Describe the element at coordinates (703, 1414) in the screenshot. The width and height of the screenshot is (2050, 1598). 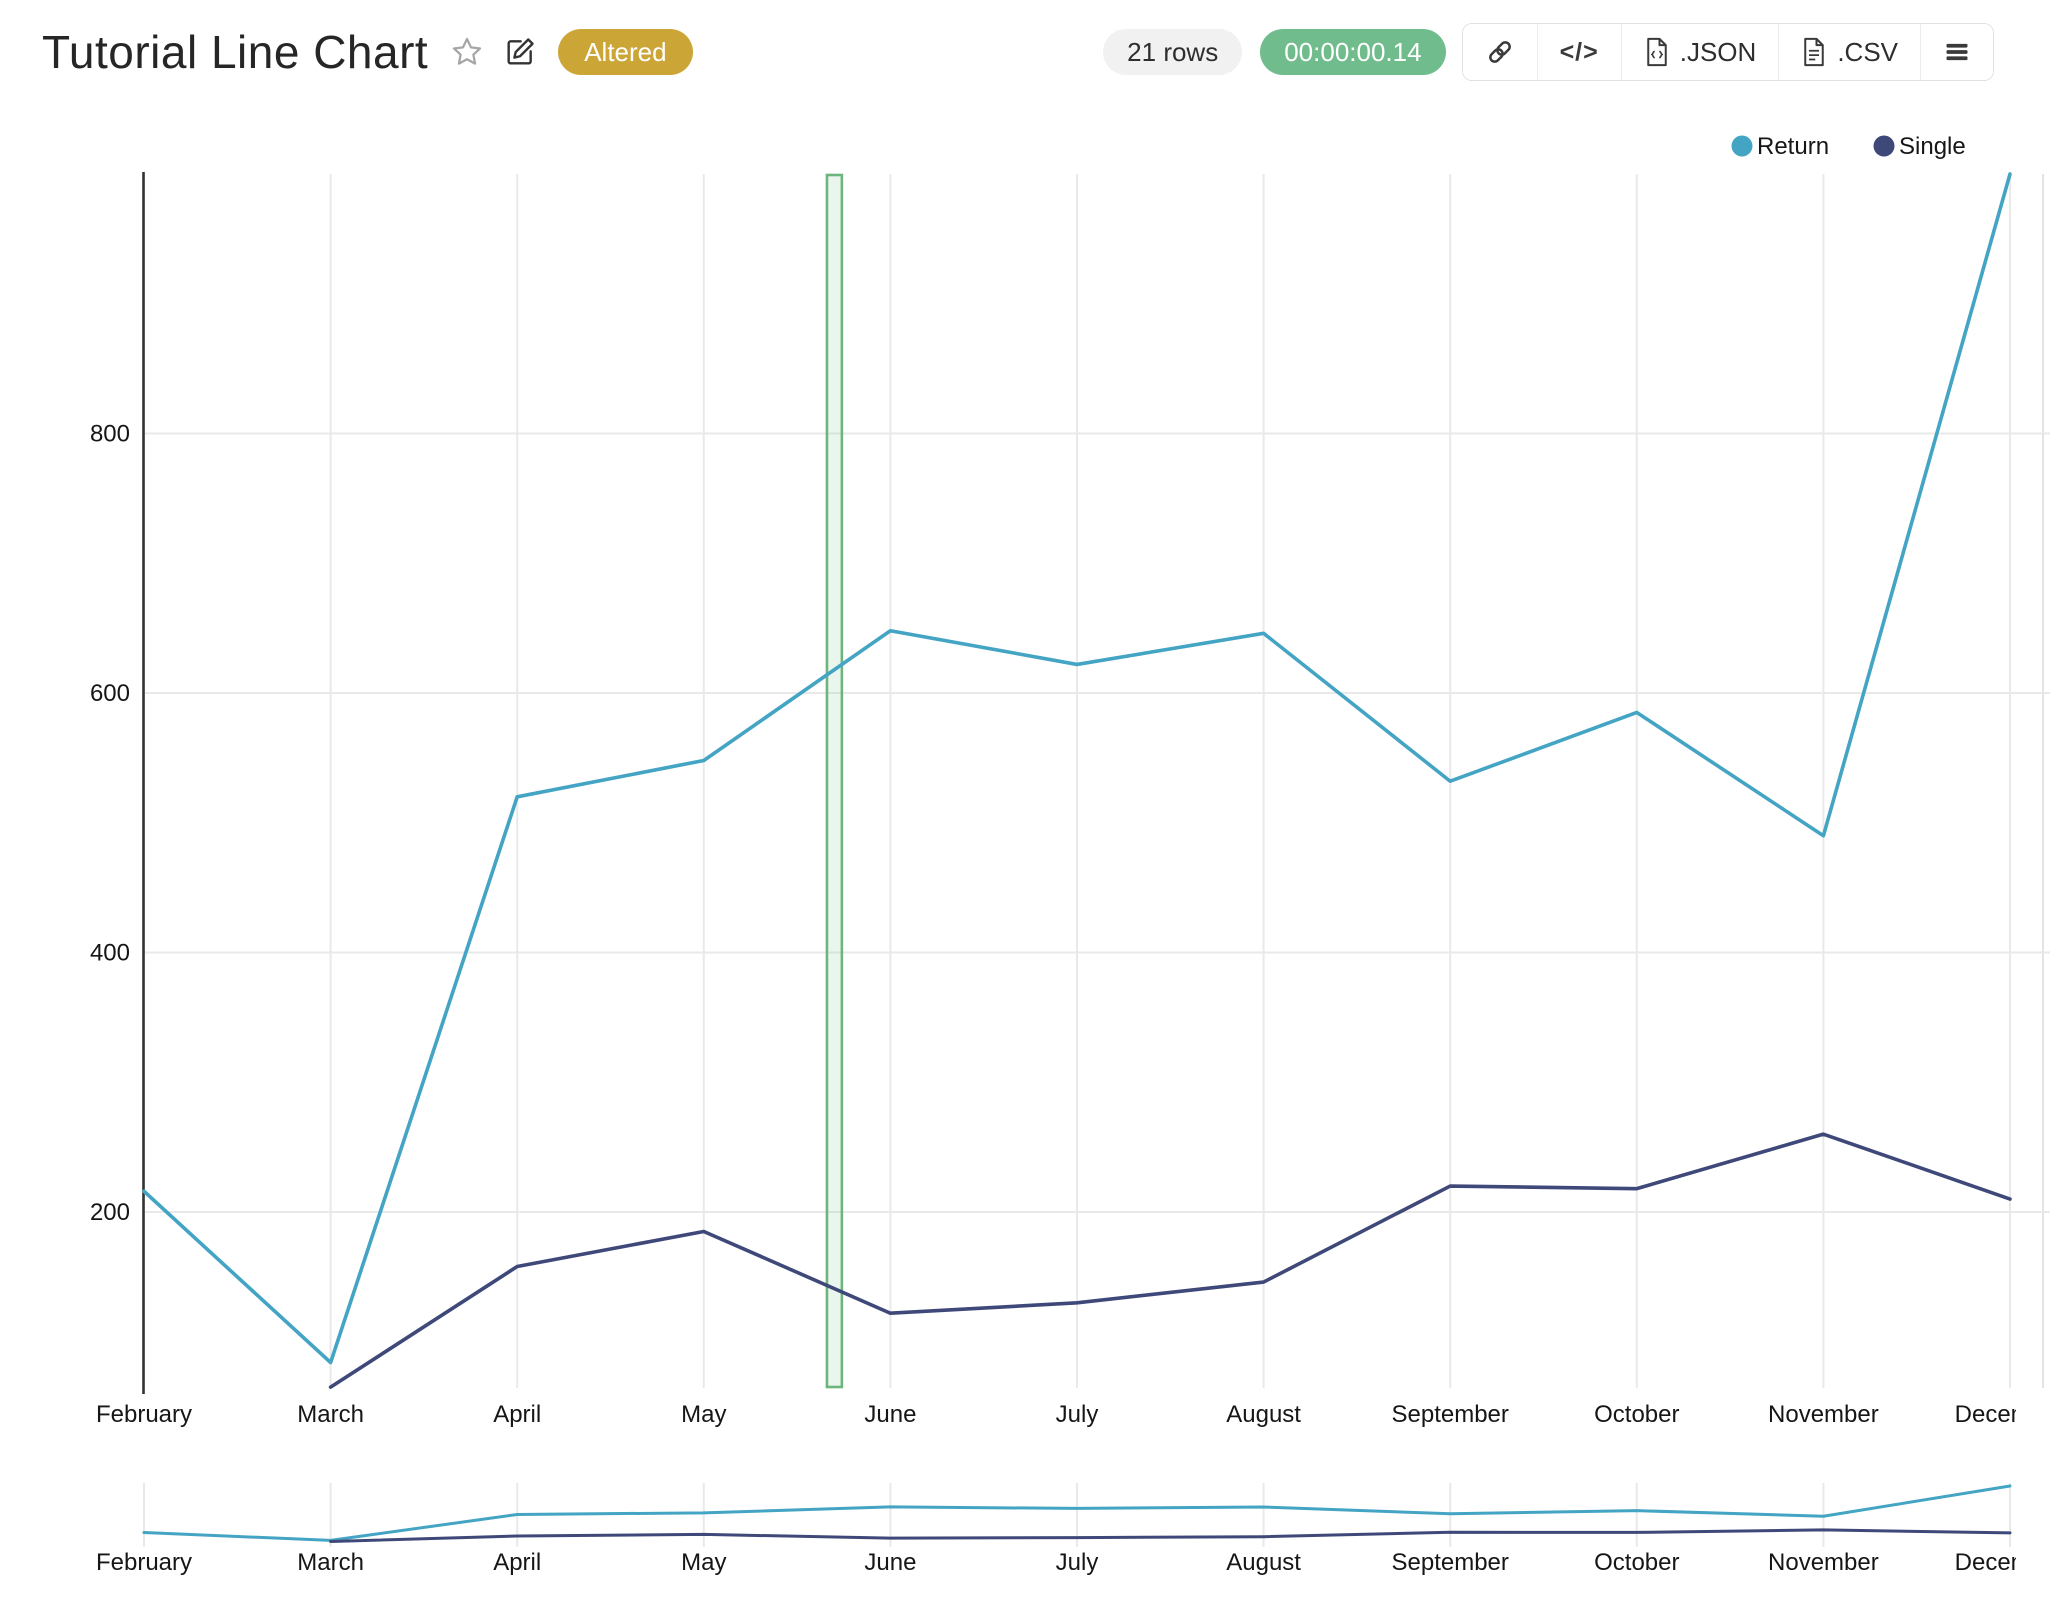
I see `x-tick-label: May` at that location.